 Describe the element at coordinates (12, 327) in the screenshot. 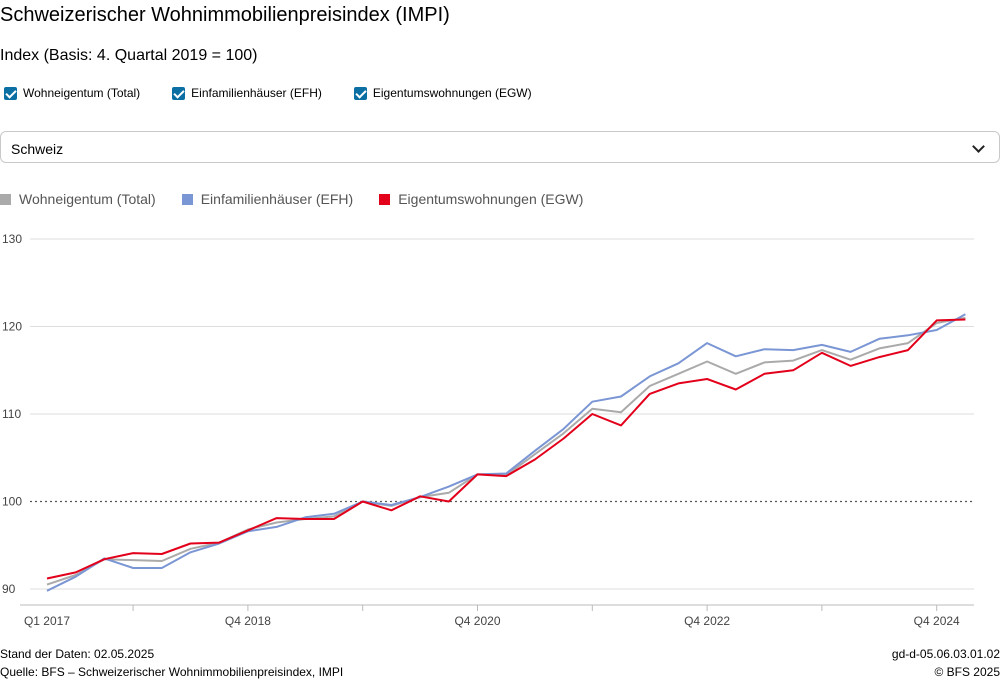

I see `y-tick-label: 120` at that location.